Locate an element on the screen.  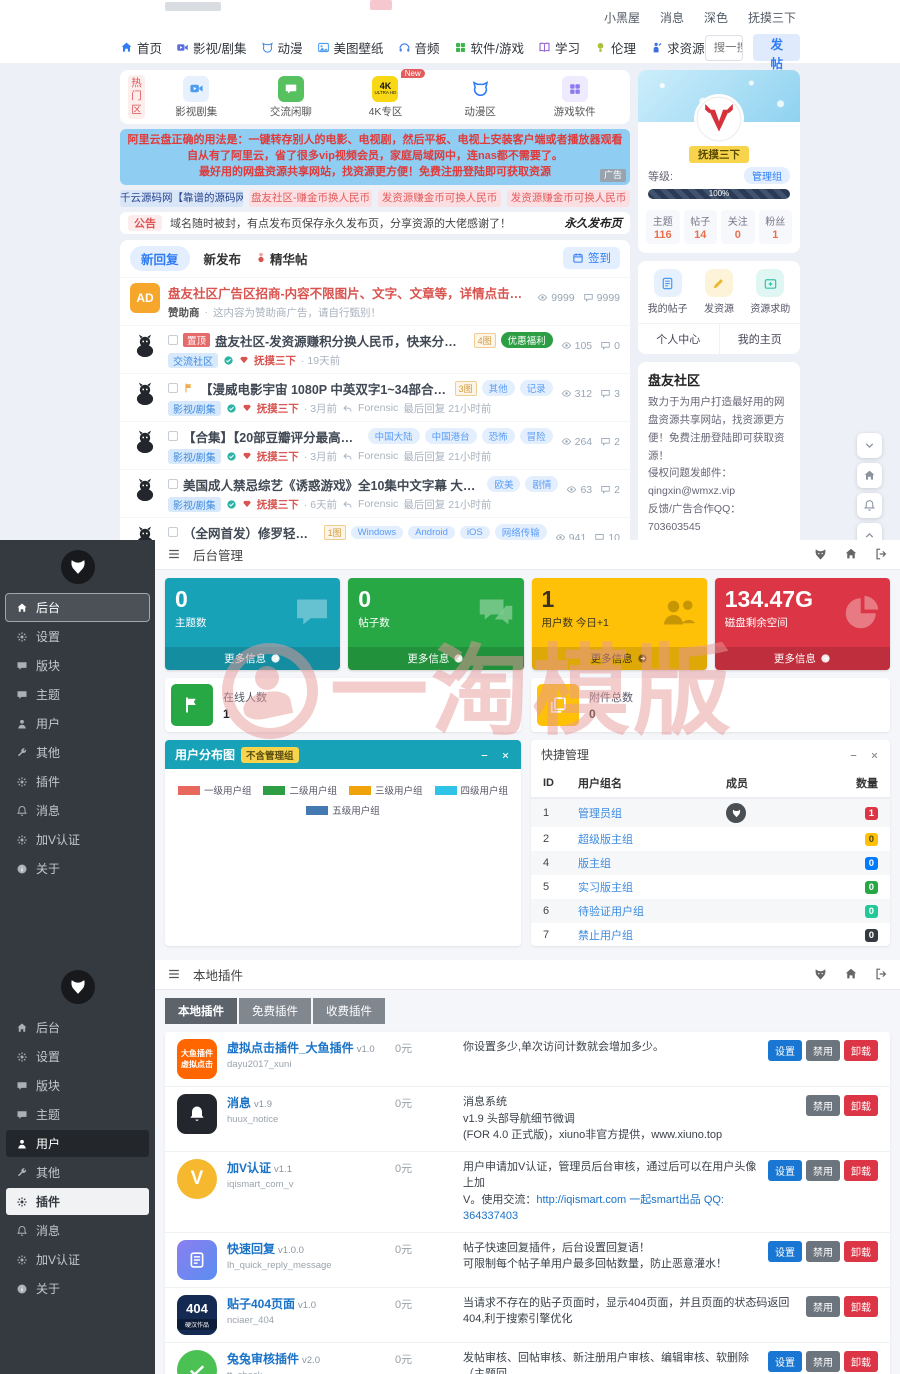
friend-link: 发资源赚金币可换人民币 is located at coordinates (439, 198).